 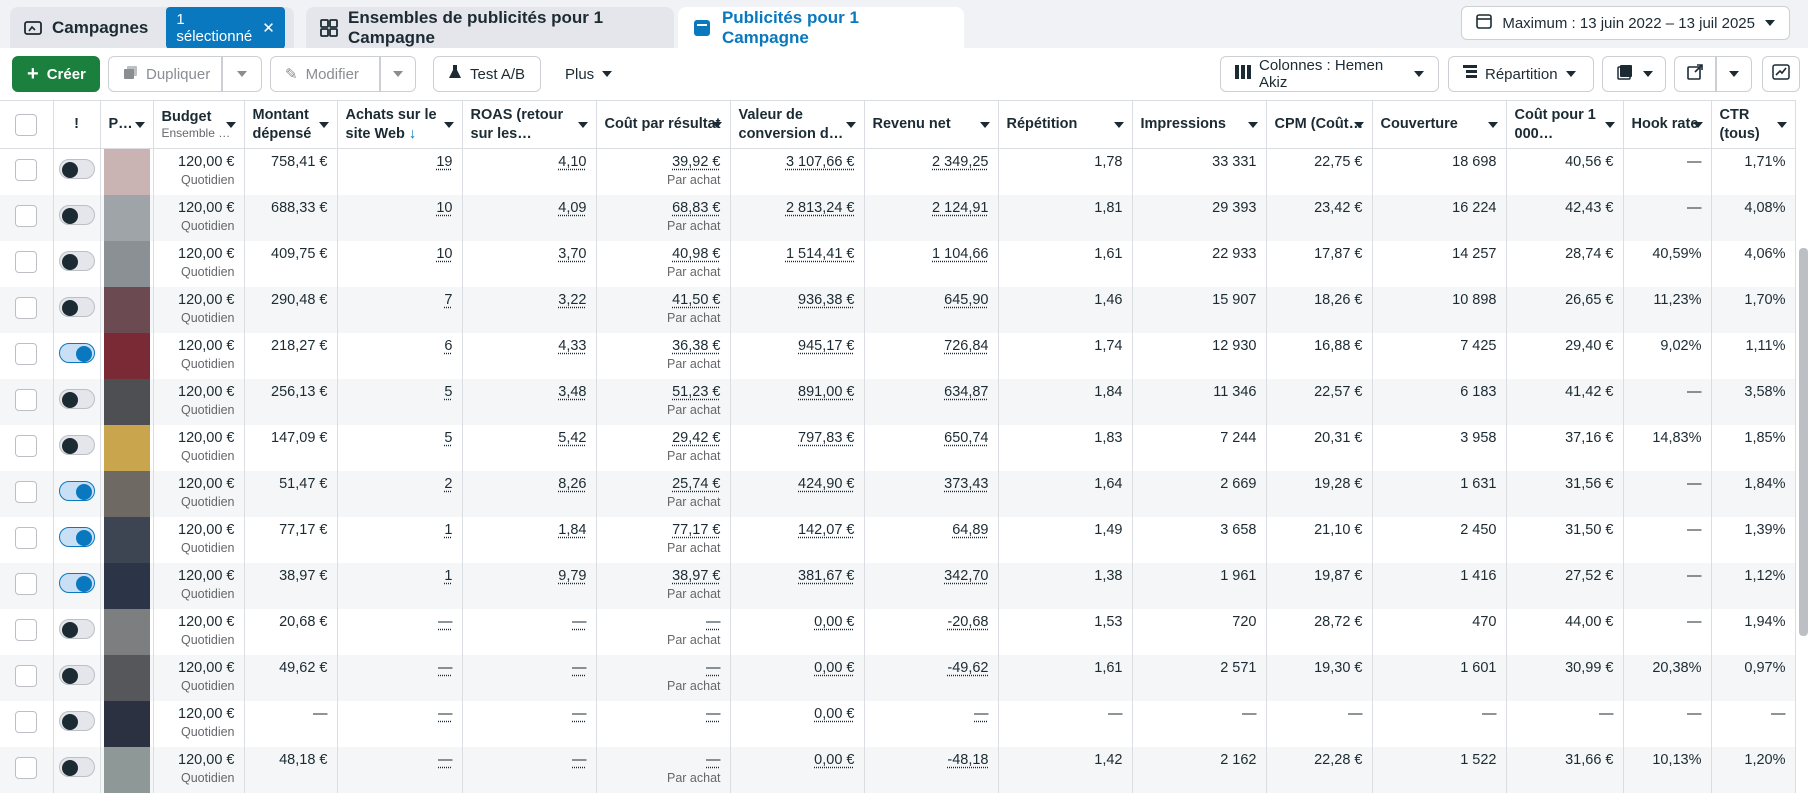 What do you see at coordinates (966, 576) in the screenshot?
I see `net-revenue-cell-value: 342,70` at bounding box center [966, 576].